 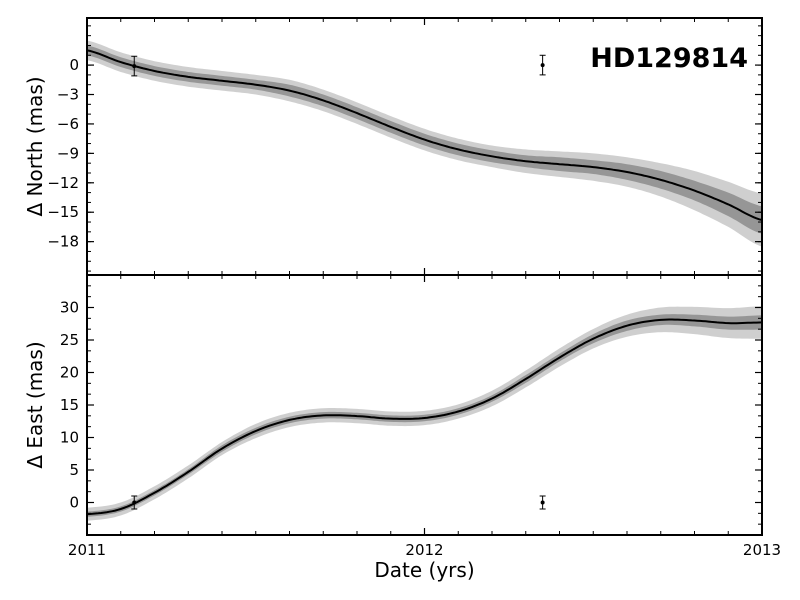 What do you see at coordinates (35, 146) in the screenshot?
I see `north-y-axis-label: Δ North (mas)` at bounding box center [35, 146].